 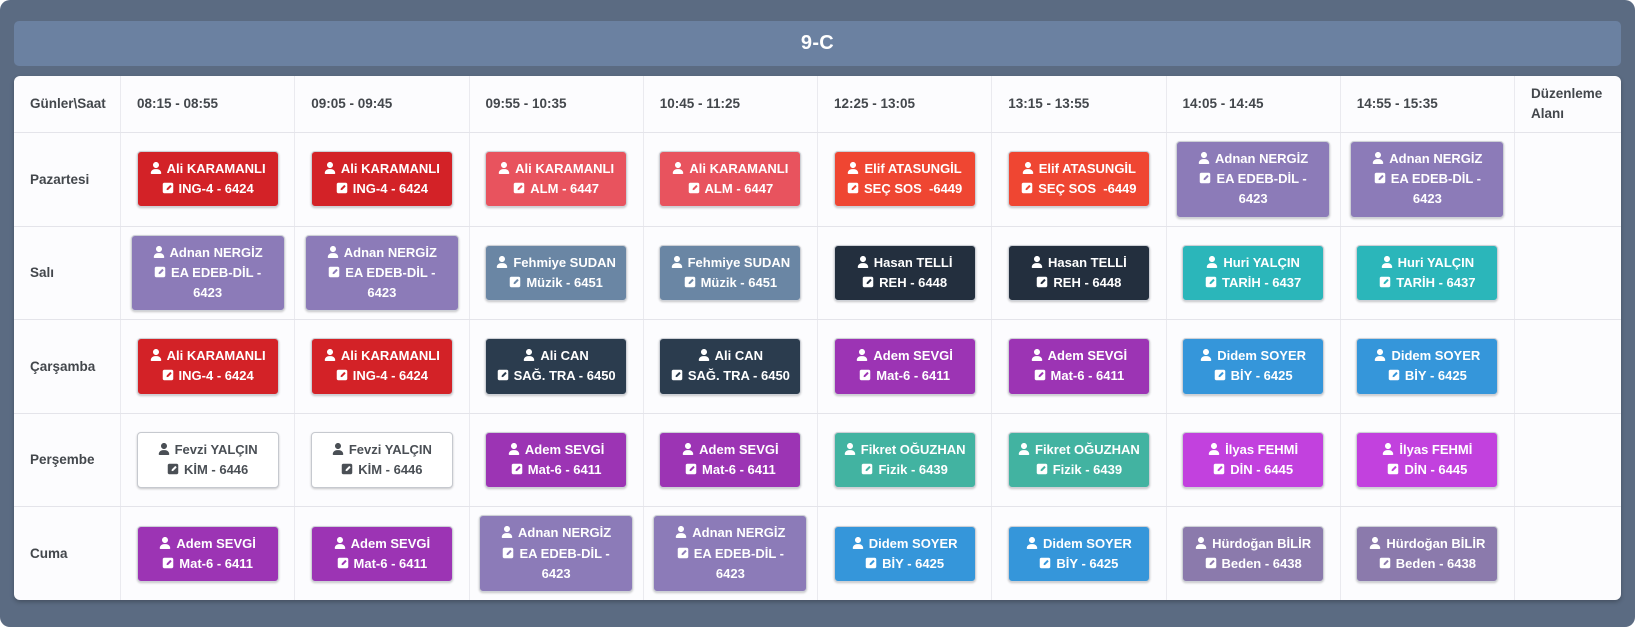 I want to click on course-code: Beden - 6438, so click(x=1435, y=563).